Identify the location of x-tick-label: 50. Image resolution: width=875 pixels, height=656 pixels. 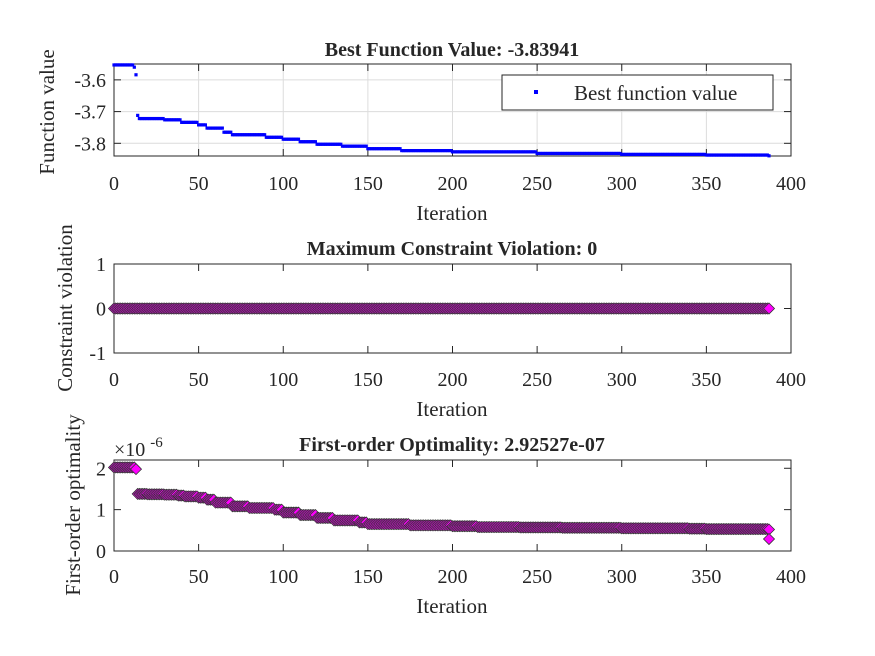
(199, 380).